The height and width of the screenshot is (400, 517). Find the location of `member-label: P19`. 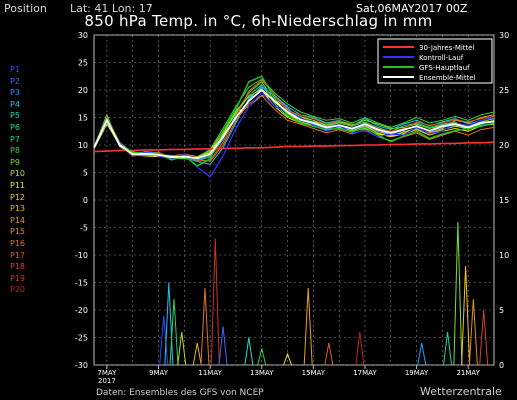

member-label: P19 is located at coordinates (18, 278).